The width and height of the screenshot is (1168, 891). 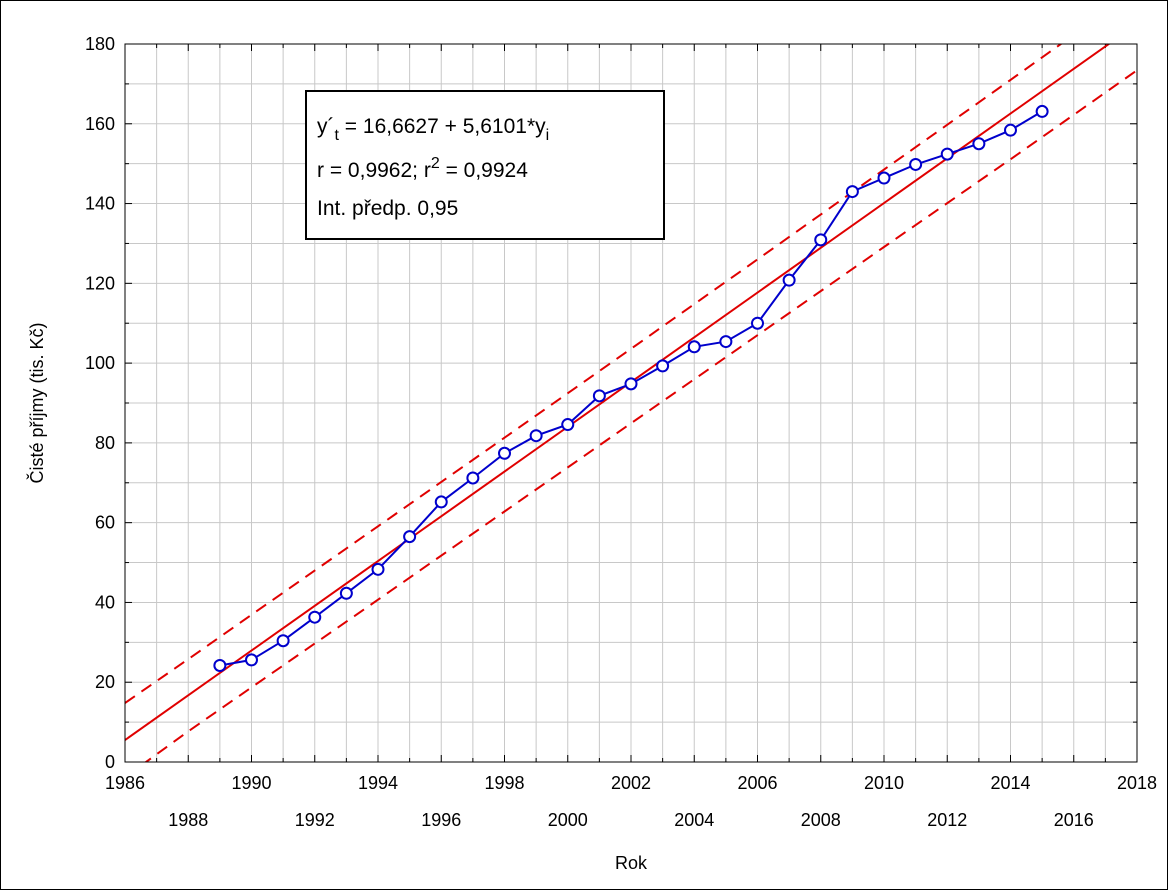 I want to click on x-tick-label: 1992, so click(x=315, y=820).